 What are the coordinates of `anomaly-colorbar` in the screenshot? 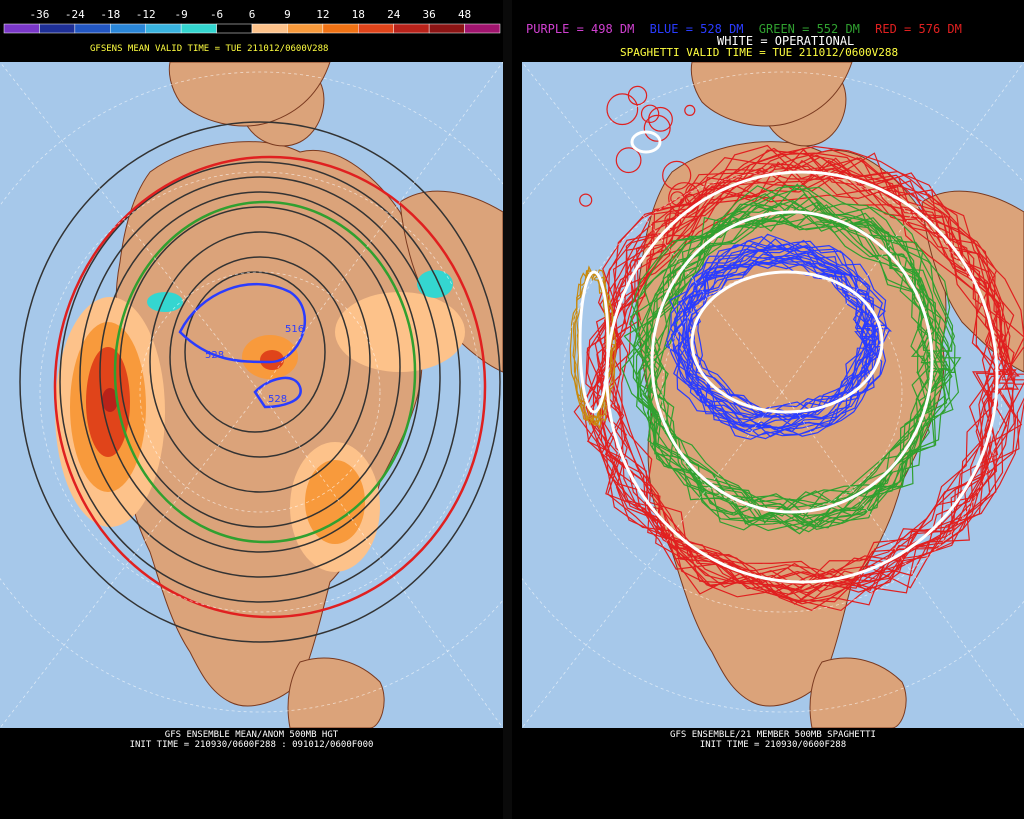 It's located at (252, 28).